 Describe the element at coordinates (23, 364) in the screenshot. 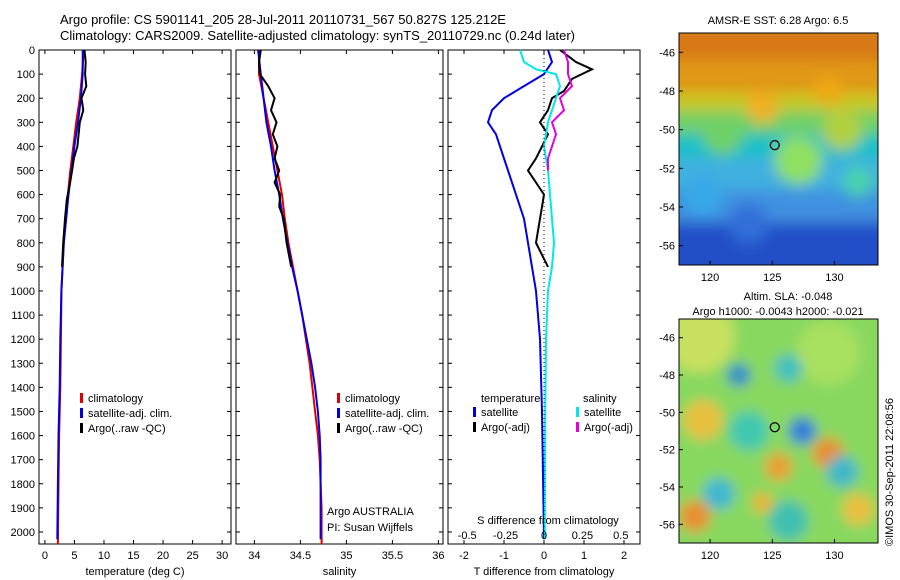

I see `y-tick-label: 1300` at that location.